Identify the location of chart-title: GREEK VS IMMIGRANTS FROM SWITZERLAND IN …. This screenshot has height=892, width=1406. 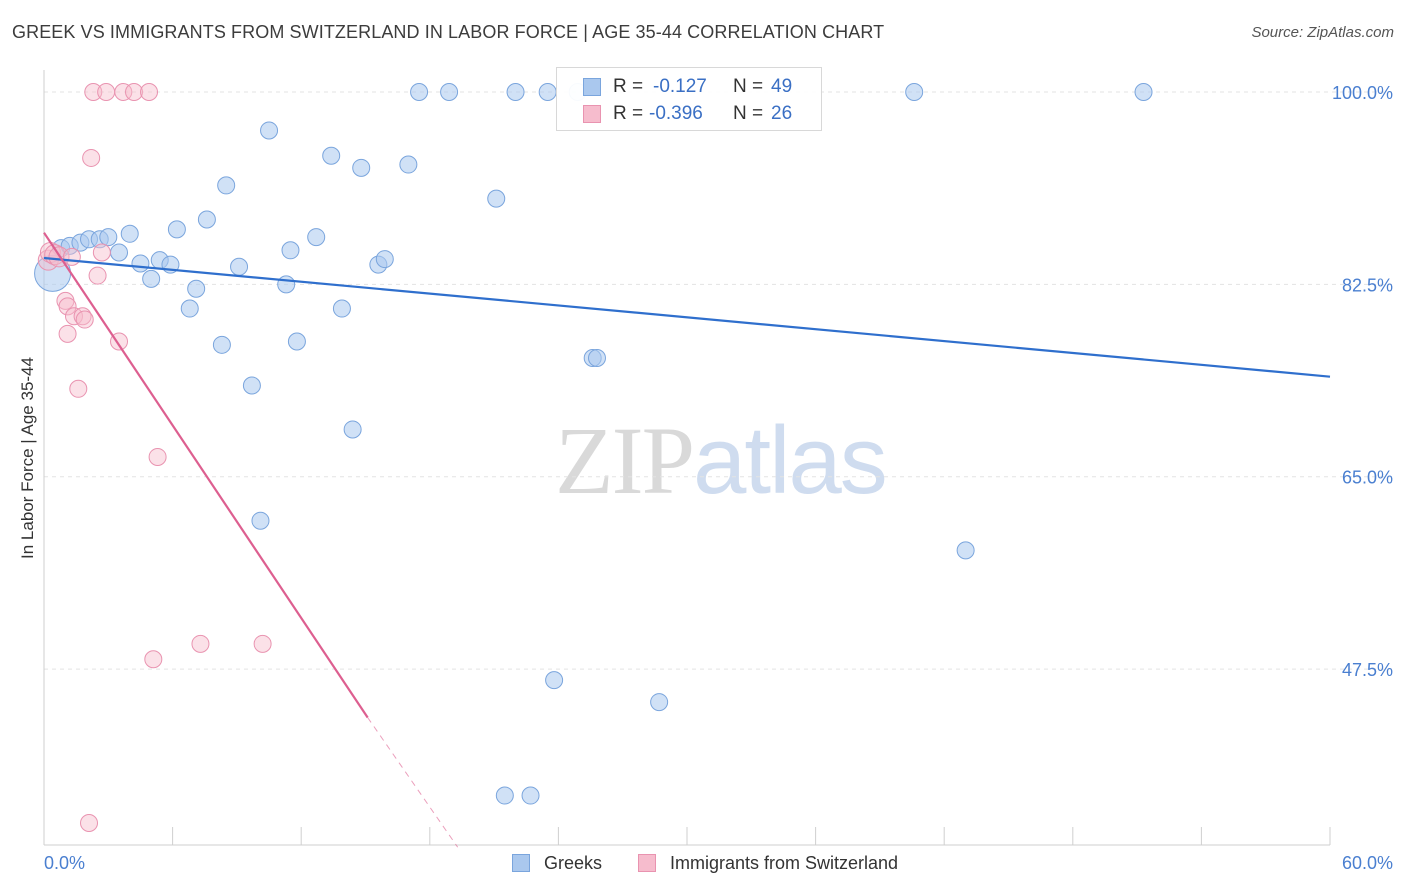
(448, 32).